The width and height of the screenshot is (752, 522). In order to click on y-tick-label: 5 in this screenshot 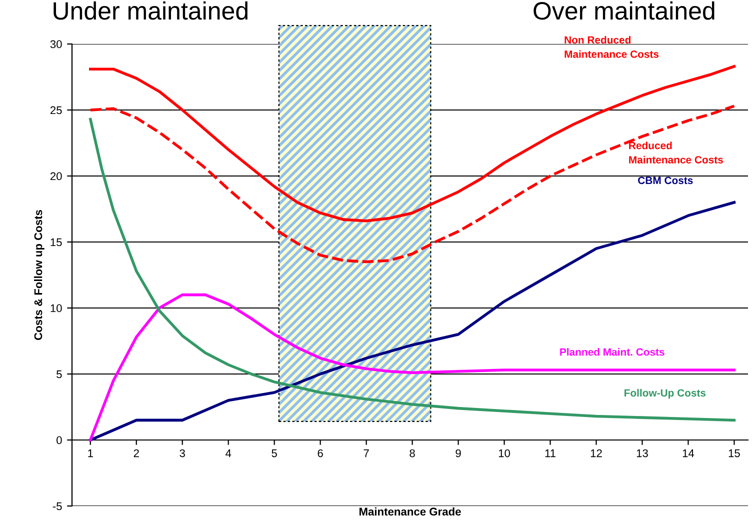, I will do `click(59, 374)`.